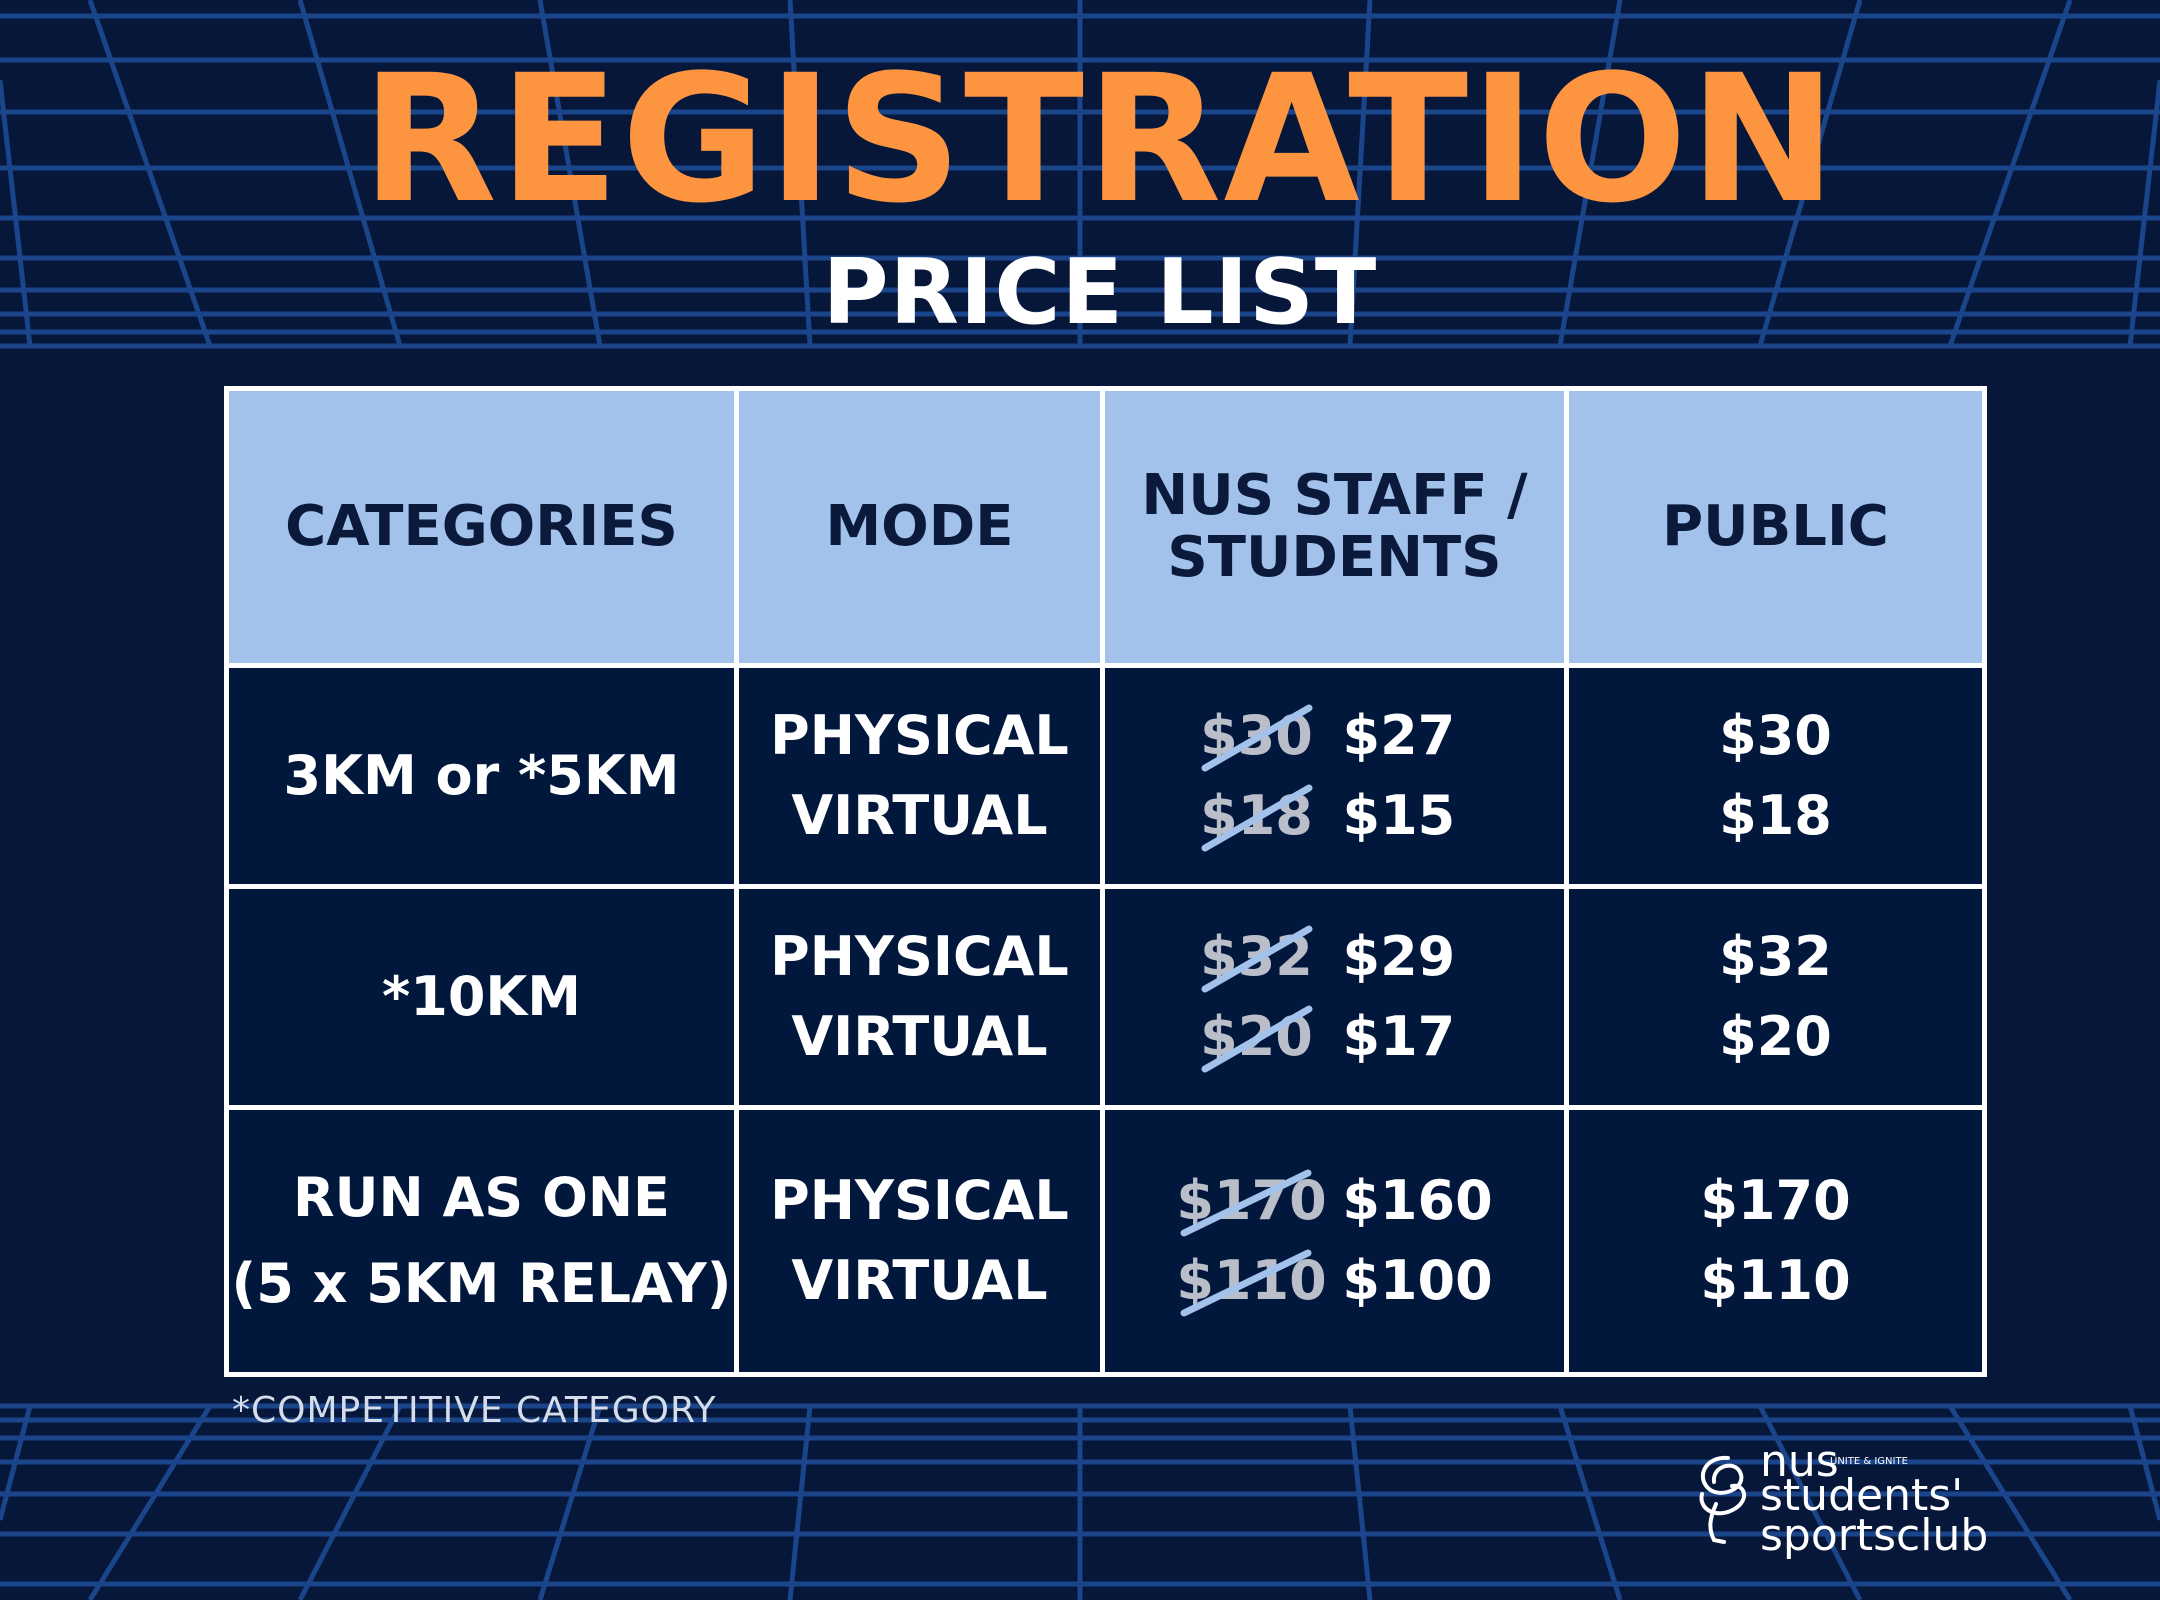 The image size is (2160, 1600). I want to click on header-nus-staff-students: NUS STAFF / STUDENTS, so click(1334, 527).